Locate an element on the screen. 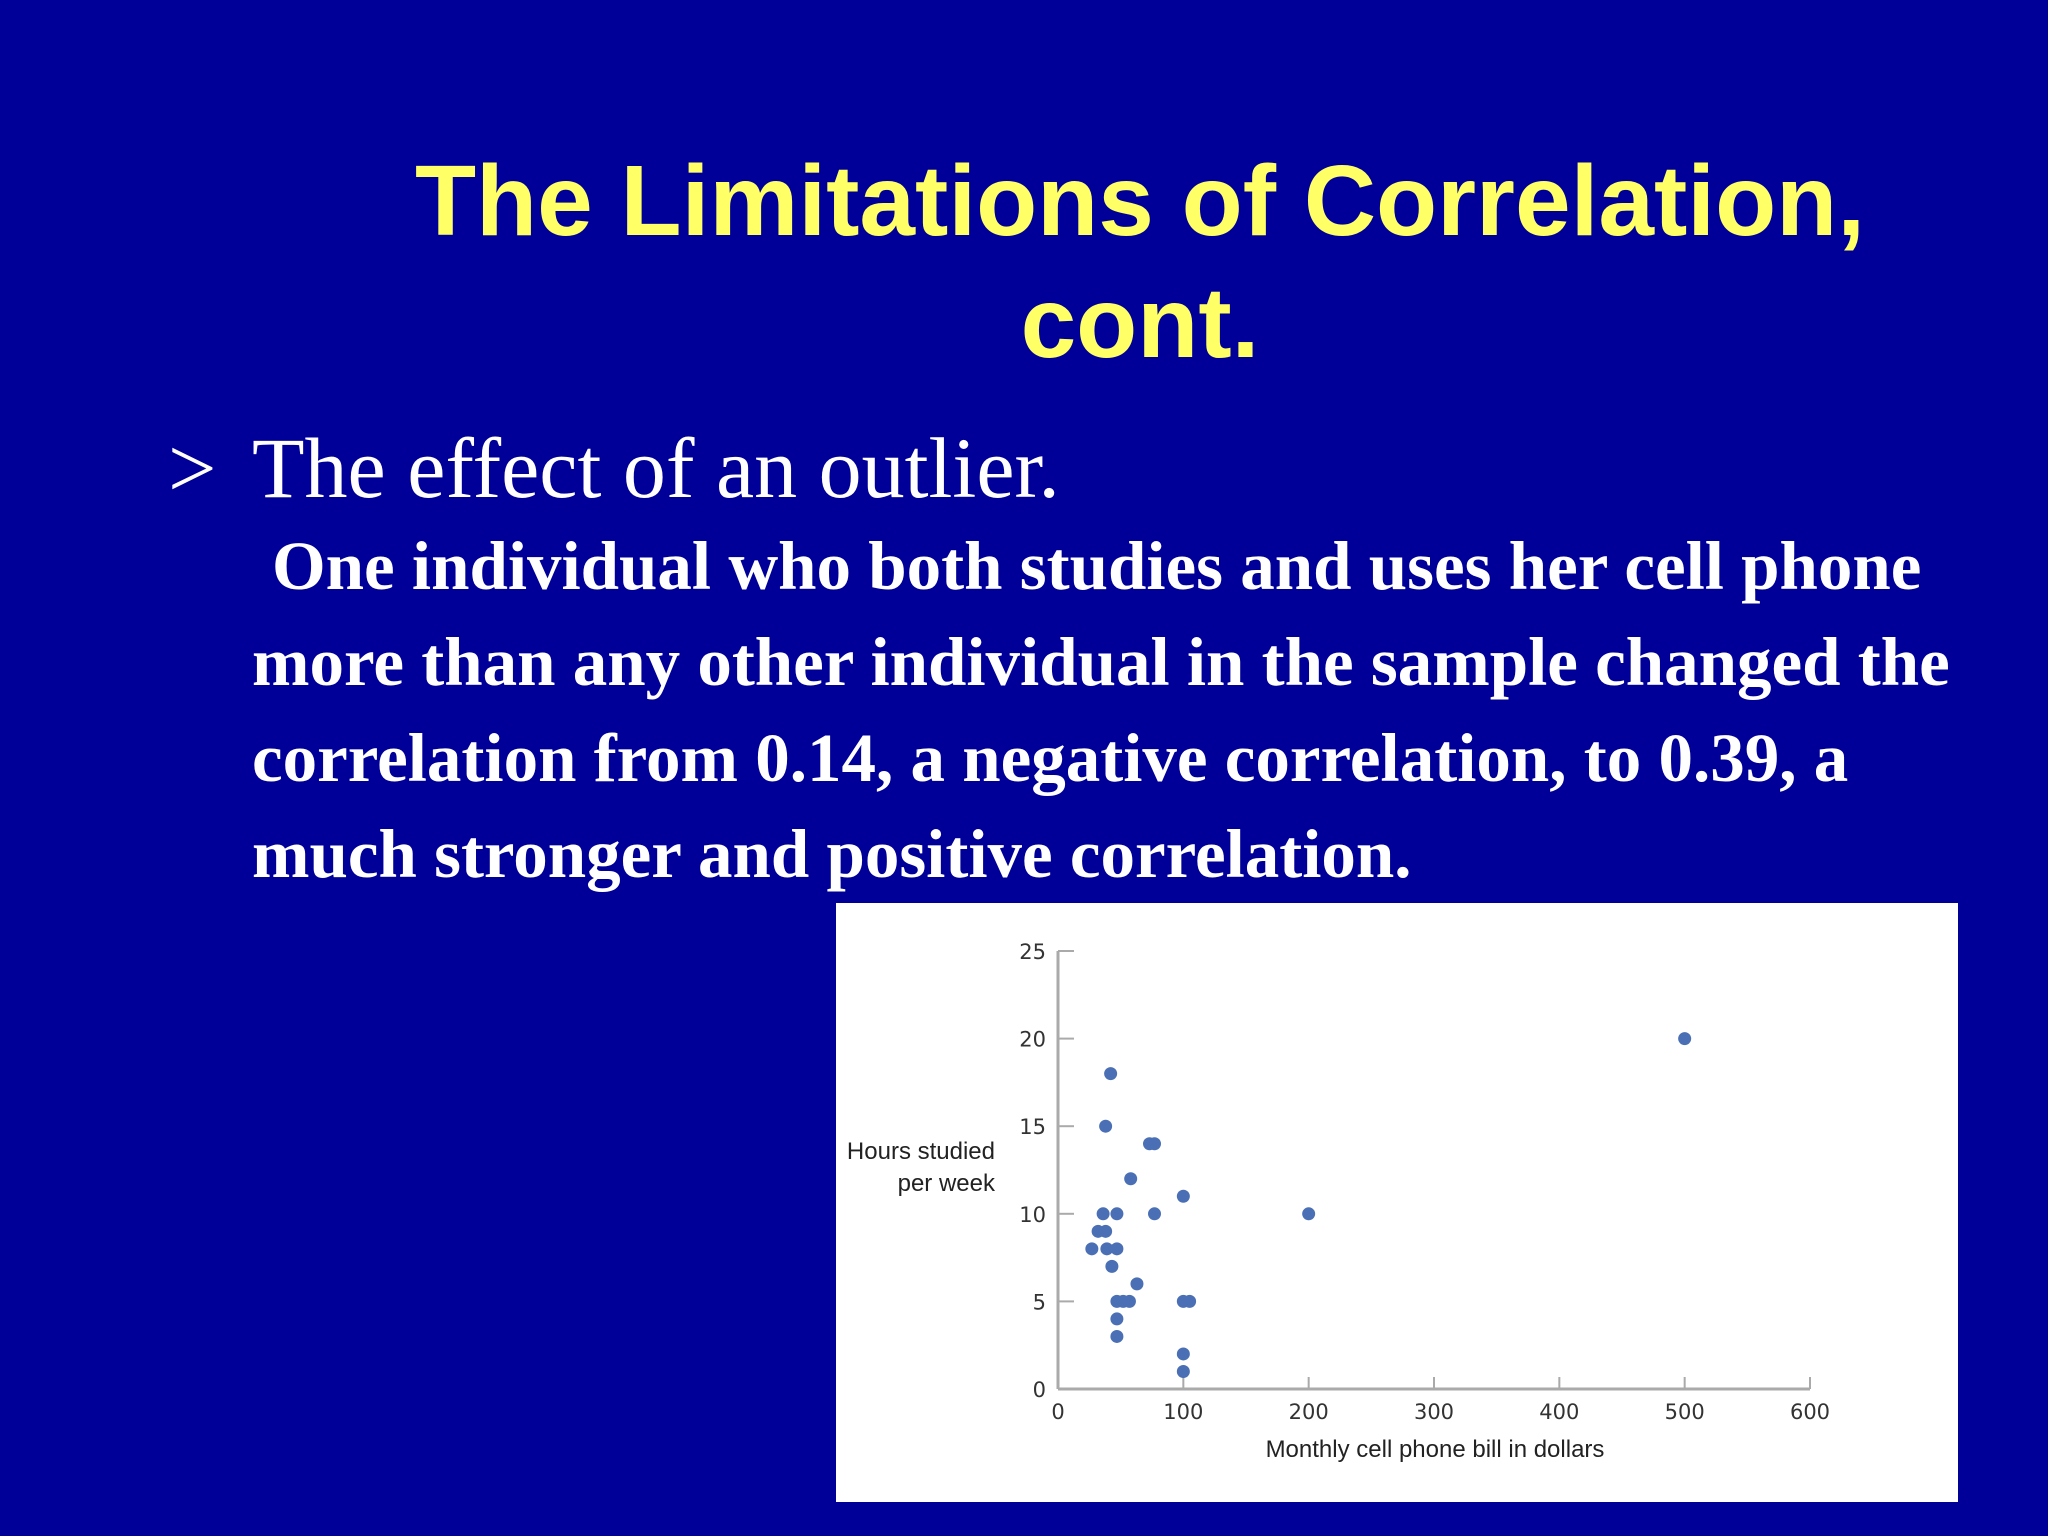 The image size is (2048, 1536). slide-title: The Limitations of Correlation, cont. is located at coordinates (1140, 262).